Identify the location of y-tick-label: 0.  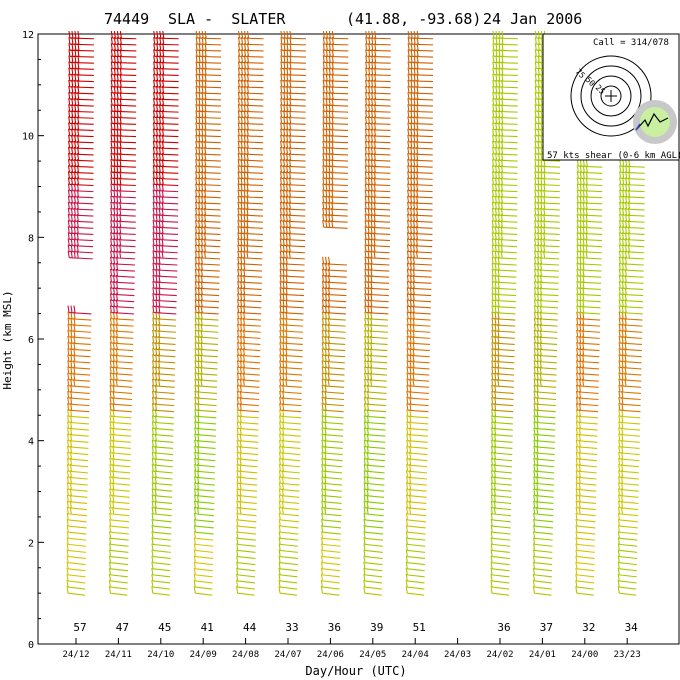
(31, 645).